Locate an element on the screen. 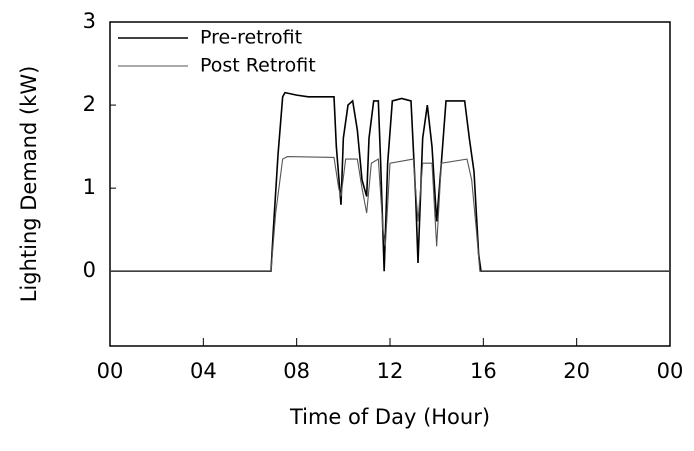 The width and height of the screenshot is (694, 451). y-tick-label: 1 is located at coordinates (89, 187).